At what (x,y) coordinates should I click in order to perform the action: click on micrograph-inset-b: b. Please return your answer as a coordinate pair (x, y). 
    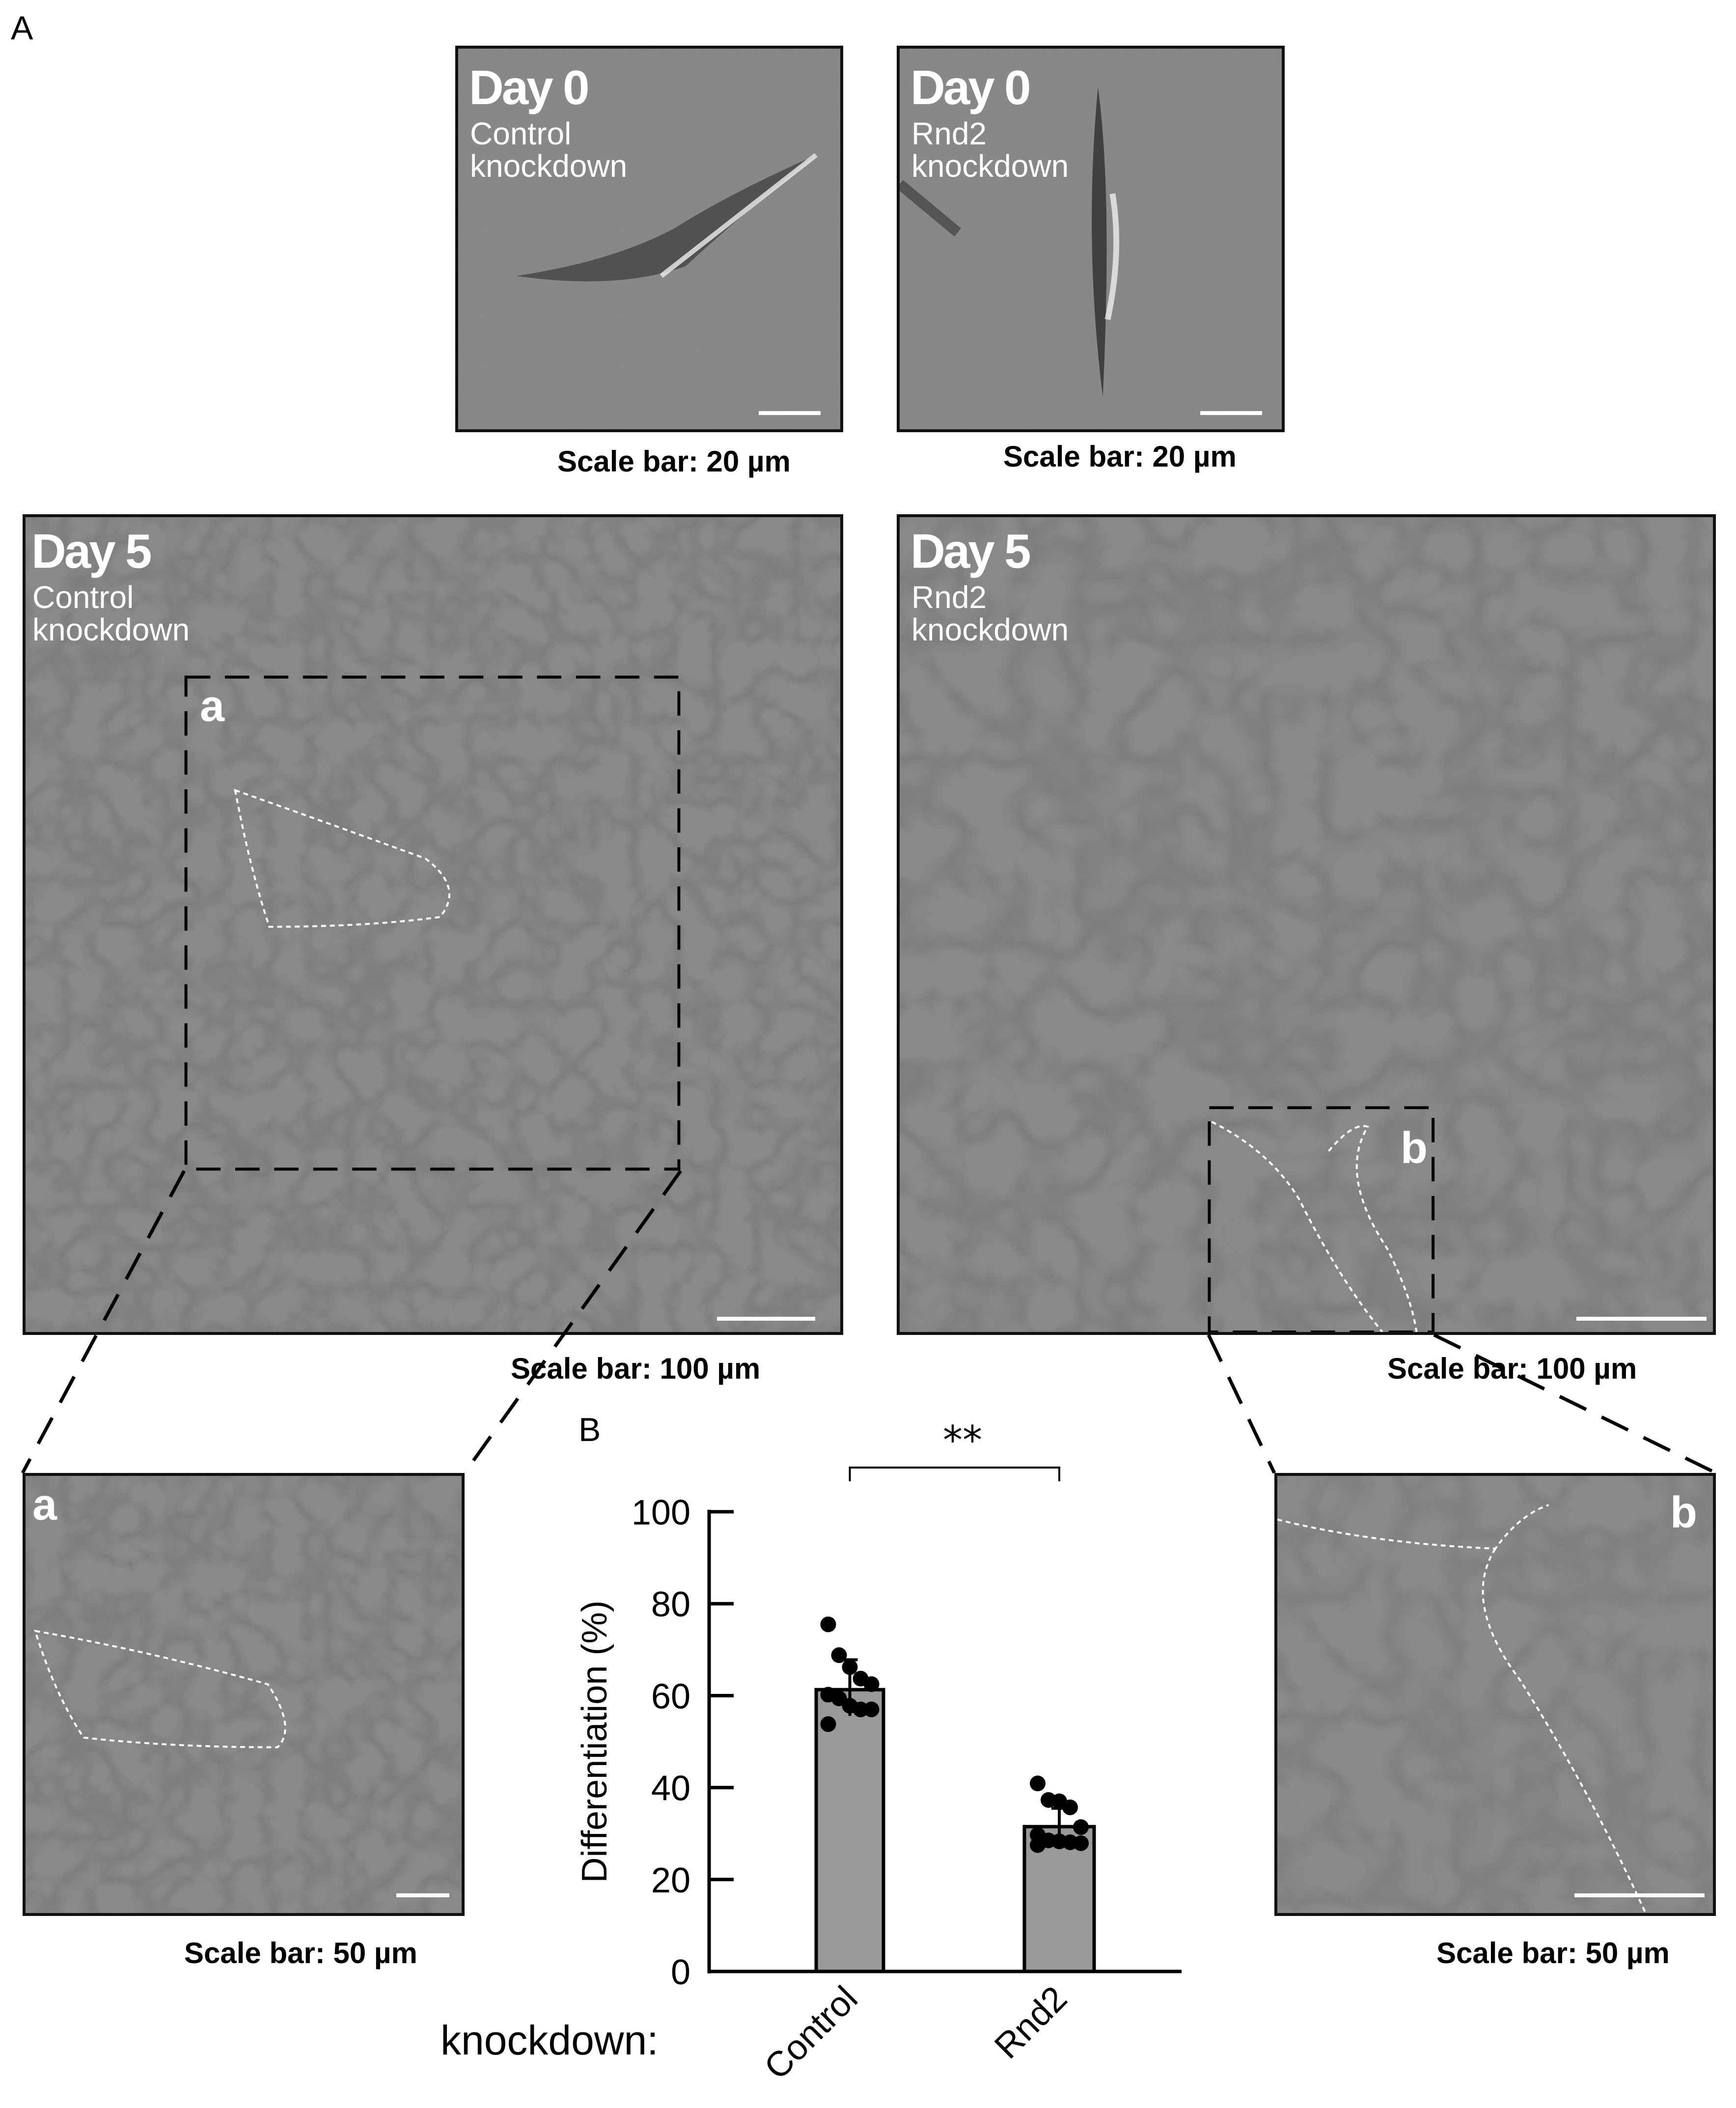
    Looking at the image, I should click on (1495, 1694).